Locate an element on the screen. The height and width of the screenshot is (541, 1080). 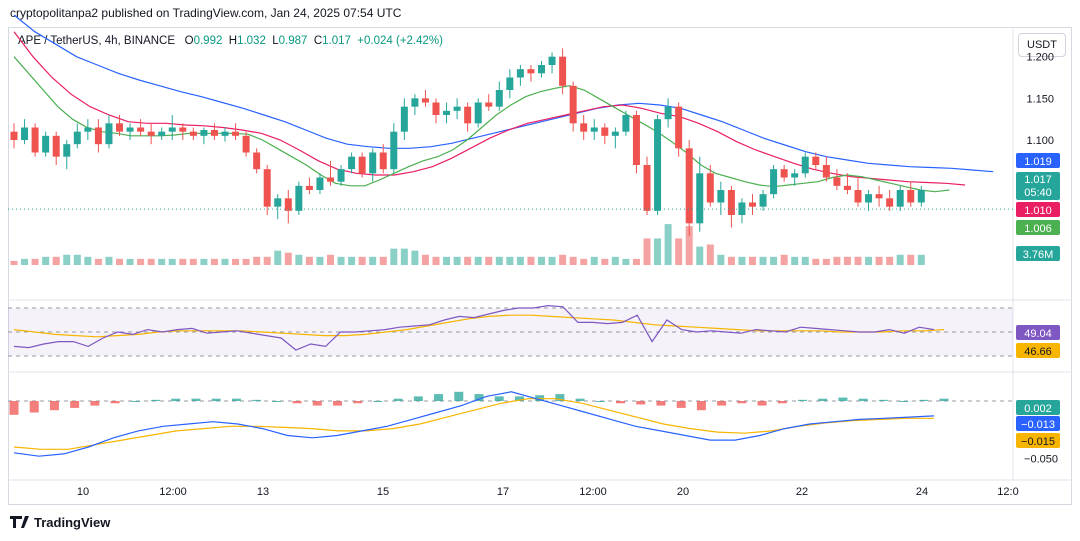
tradingview-logo: TradingView is located at coordinates (60, 522).